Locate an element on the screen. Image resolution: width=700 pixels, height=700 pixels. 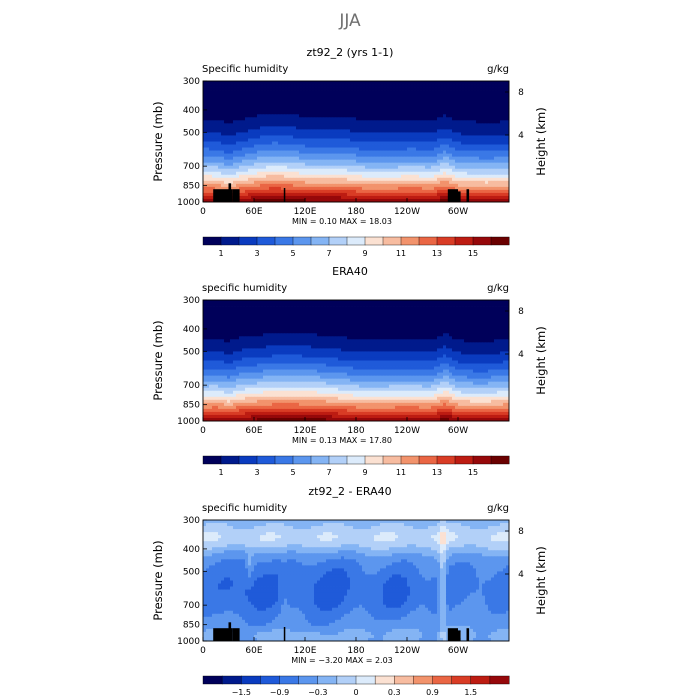
colorbar-label: −0.9 is located at coordinates (279, 692).